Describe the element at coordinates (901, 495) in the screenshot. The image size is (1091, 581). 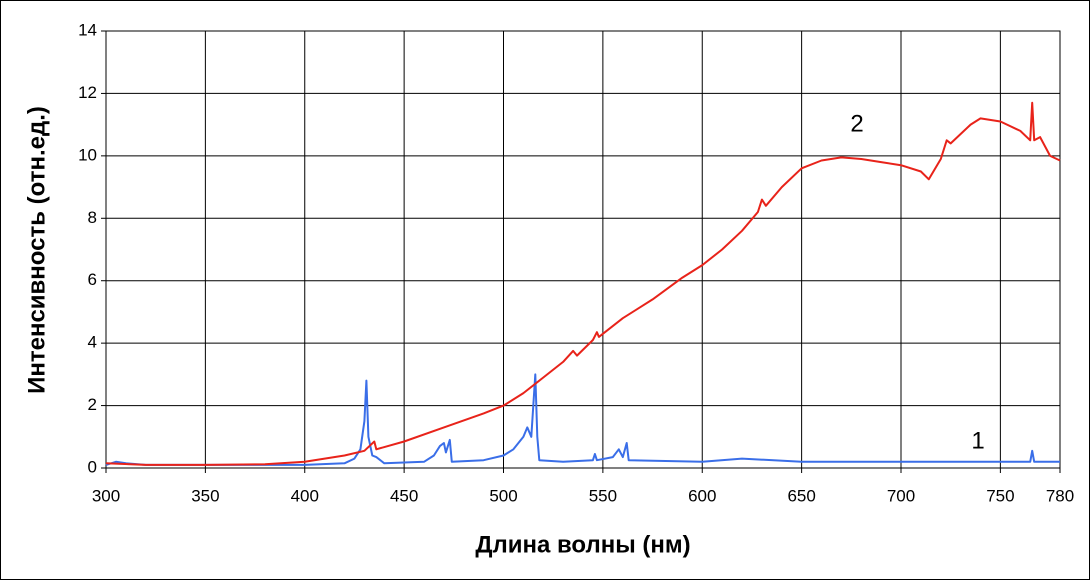
I see `x-tick-label: 700` at that location.